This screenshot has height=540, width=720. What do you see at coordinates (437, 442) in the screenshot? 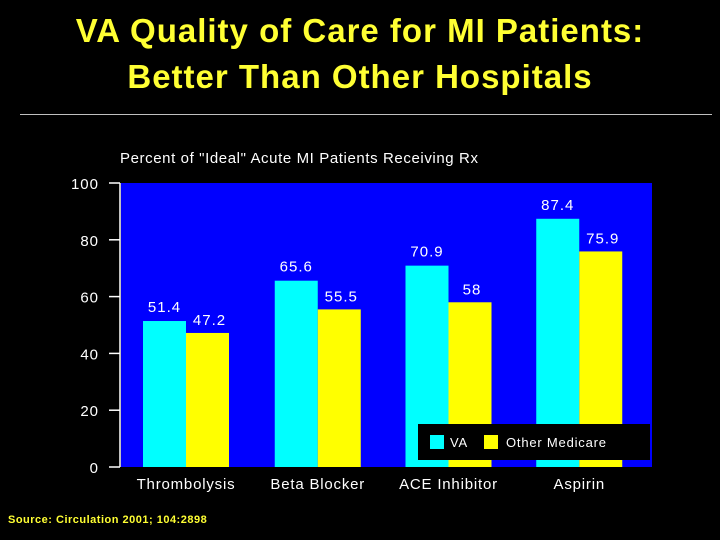
I see `legend-swatch-va` at bounding box center [437, 442].